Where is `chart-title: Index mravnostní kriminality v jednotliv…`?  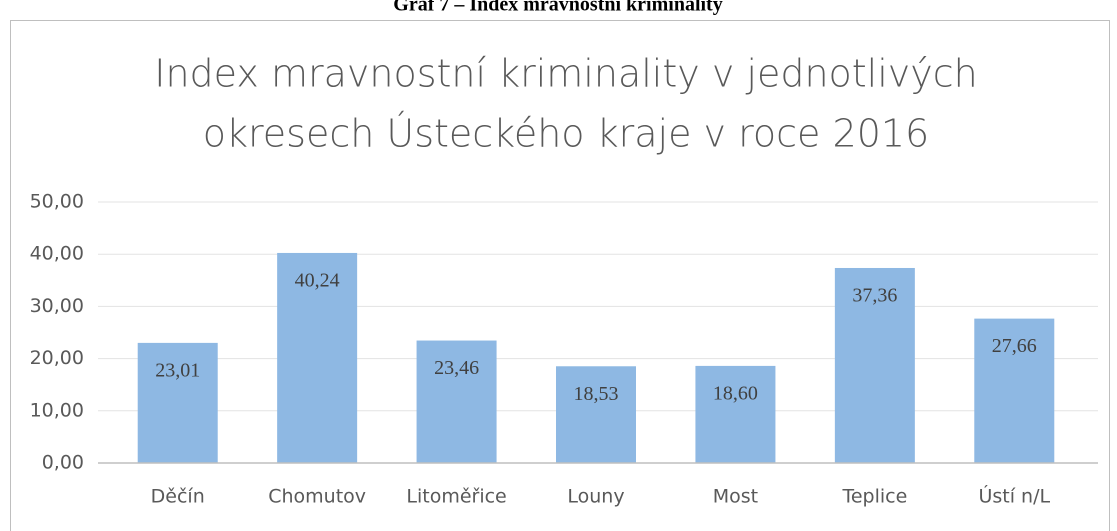 chart-title: Index mravnostní kriminality v jednotliv… is located at coordinates (566, 74).